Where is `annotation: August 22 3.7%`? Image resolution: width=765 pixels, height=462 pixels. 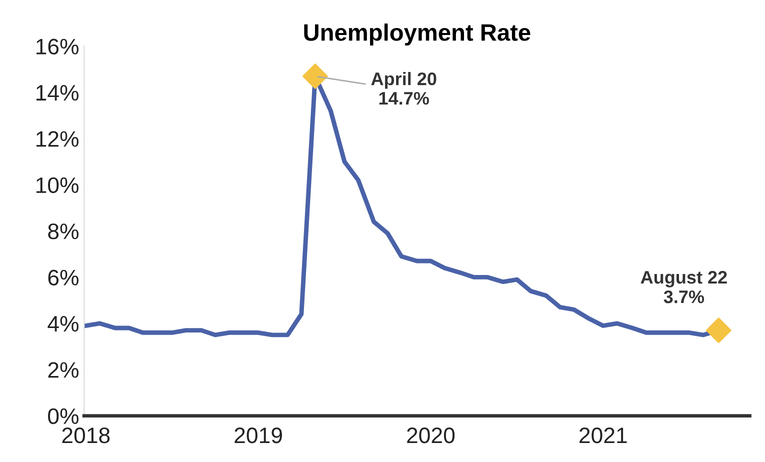 annotation: August 22 3.7% is located at coordinates (683, 287).